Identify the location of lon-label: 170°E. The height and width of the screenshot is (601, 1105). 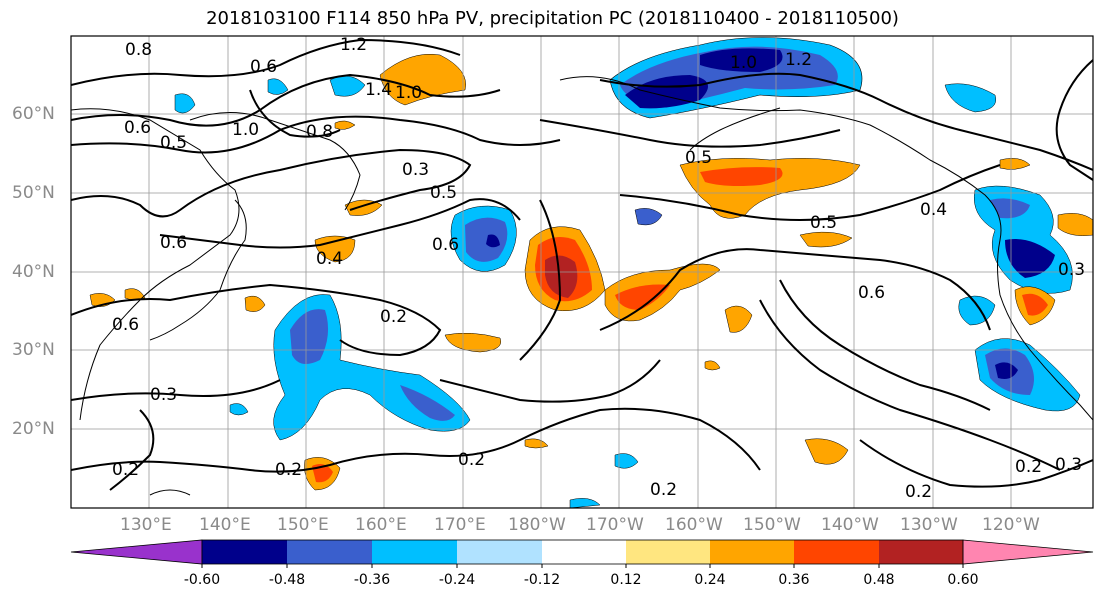
(460, 525).